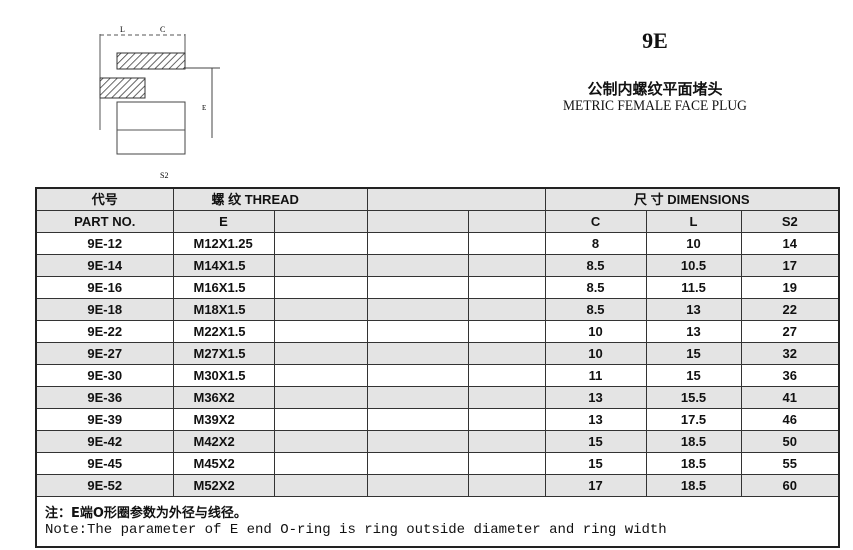 This screenshot has width=853, height=550. What do you see at coordinates (104, 463) in the screenshot?
I see `part-cell: 9E-45` at bounding box center [104, 463].